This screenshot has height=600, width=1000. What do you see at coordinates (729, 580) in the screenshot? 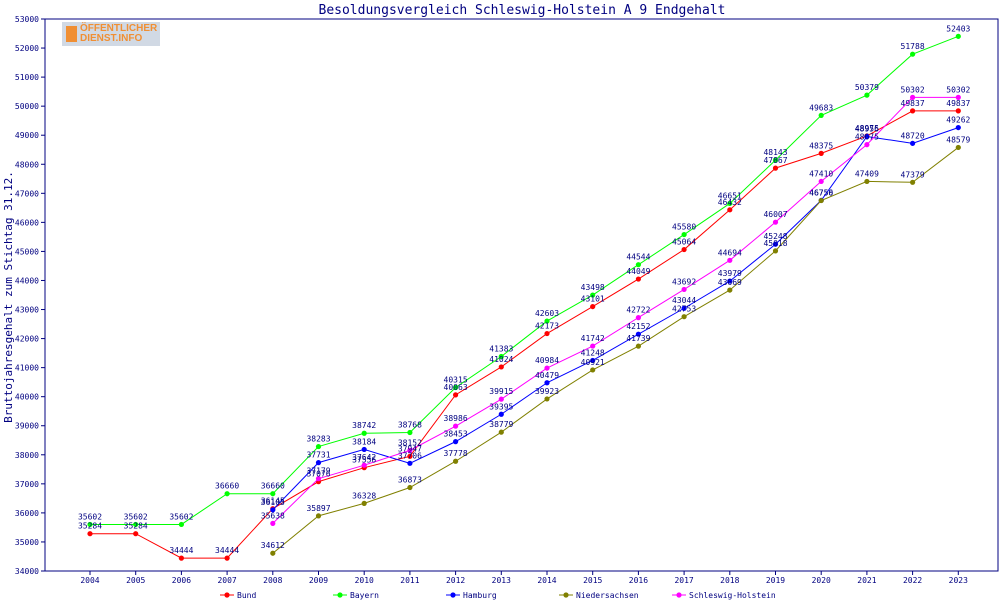
I see `x-tick-label: 2018` at bounding box center [729, 580].